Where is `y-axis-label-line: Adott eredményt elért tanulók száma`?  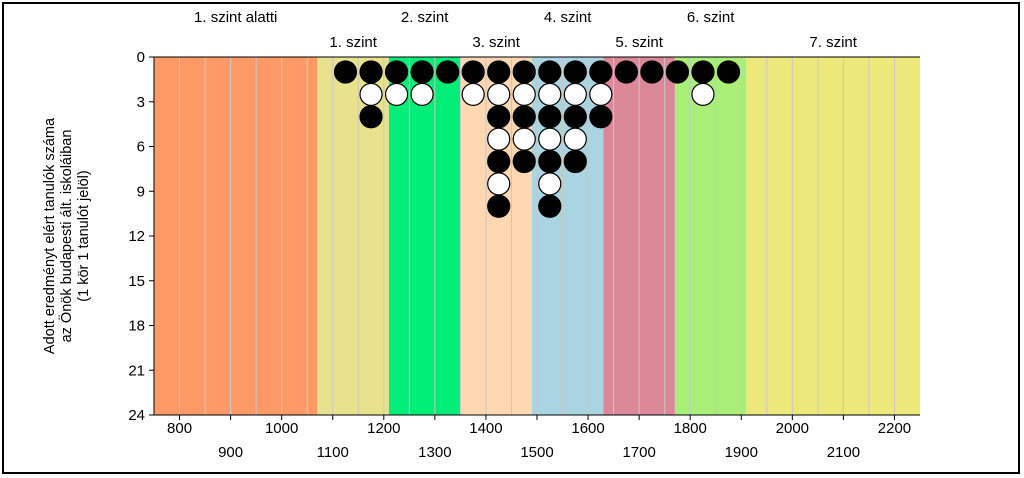
y-axis-label-line: Adott eredményt elért tanulók száma is located at coordinates (50, 235).